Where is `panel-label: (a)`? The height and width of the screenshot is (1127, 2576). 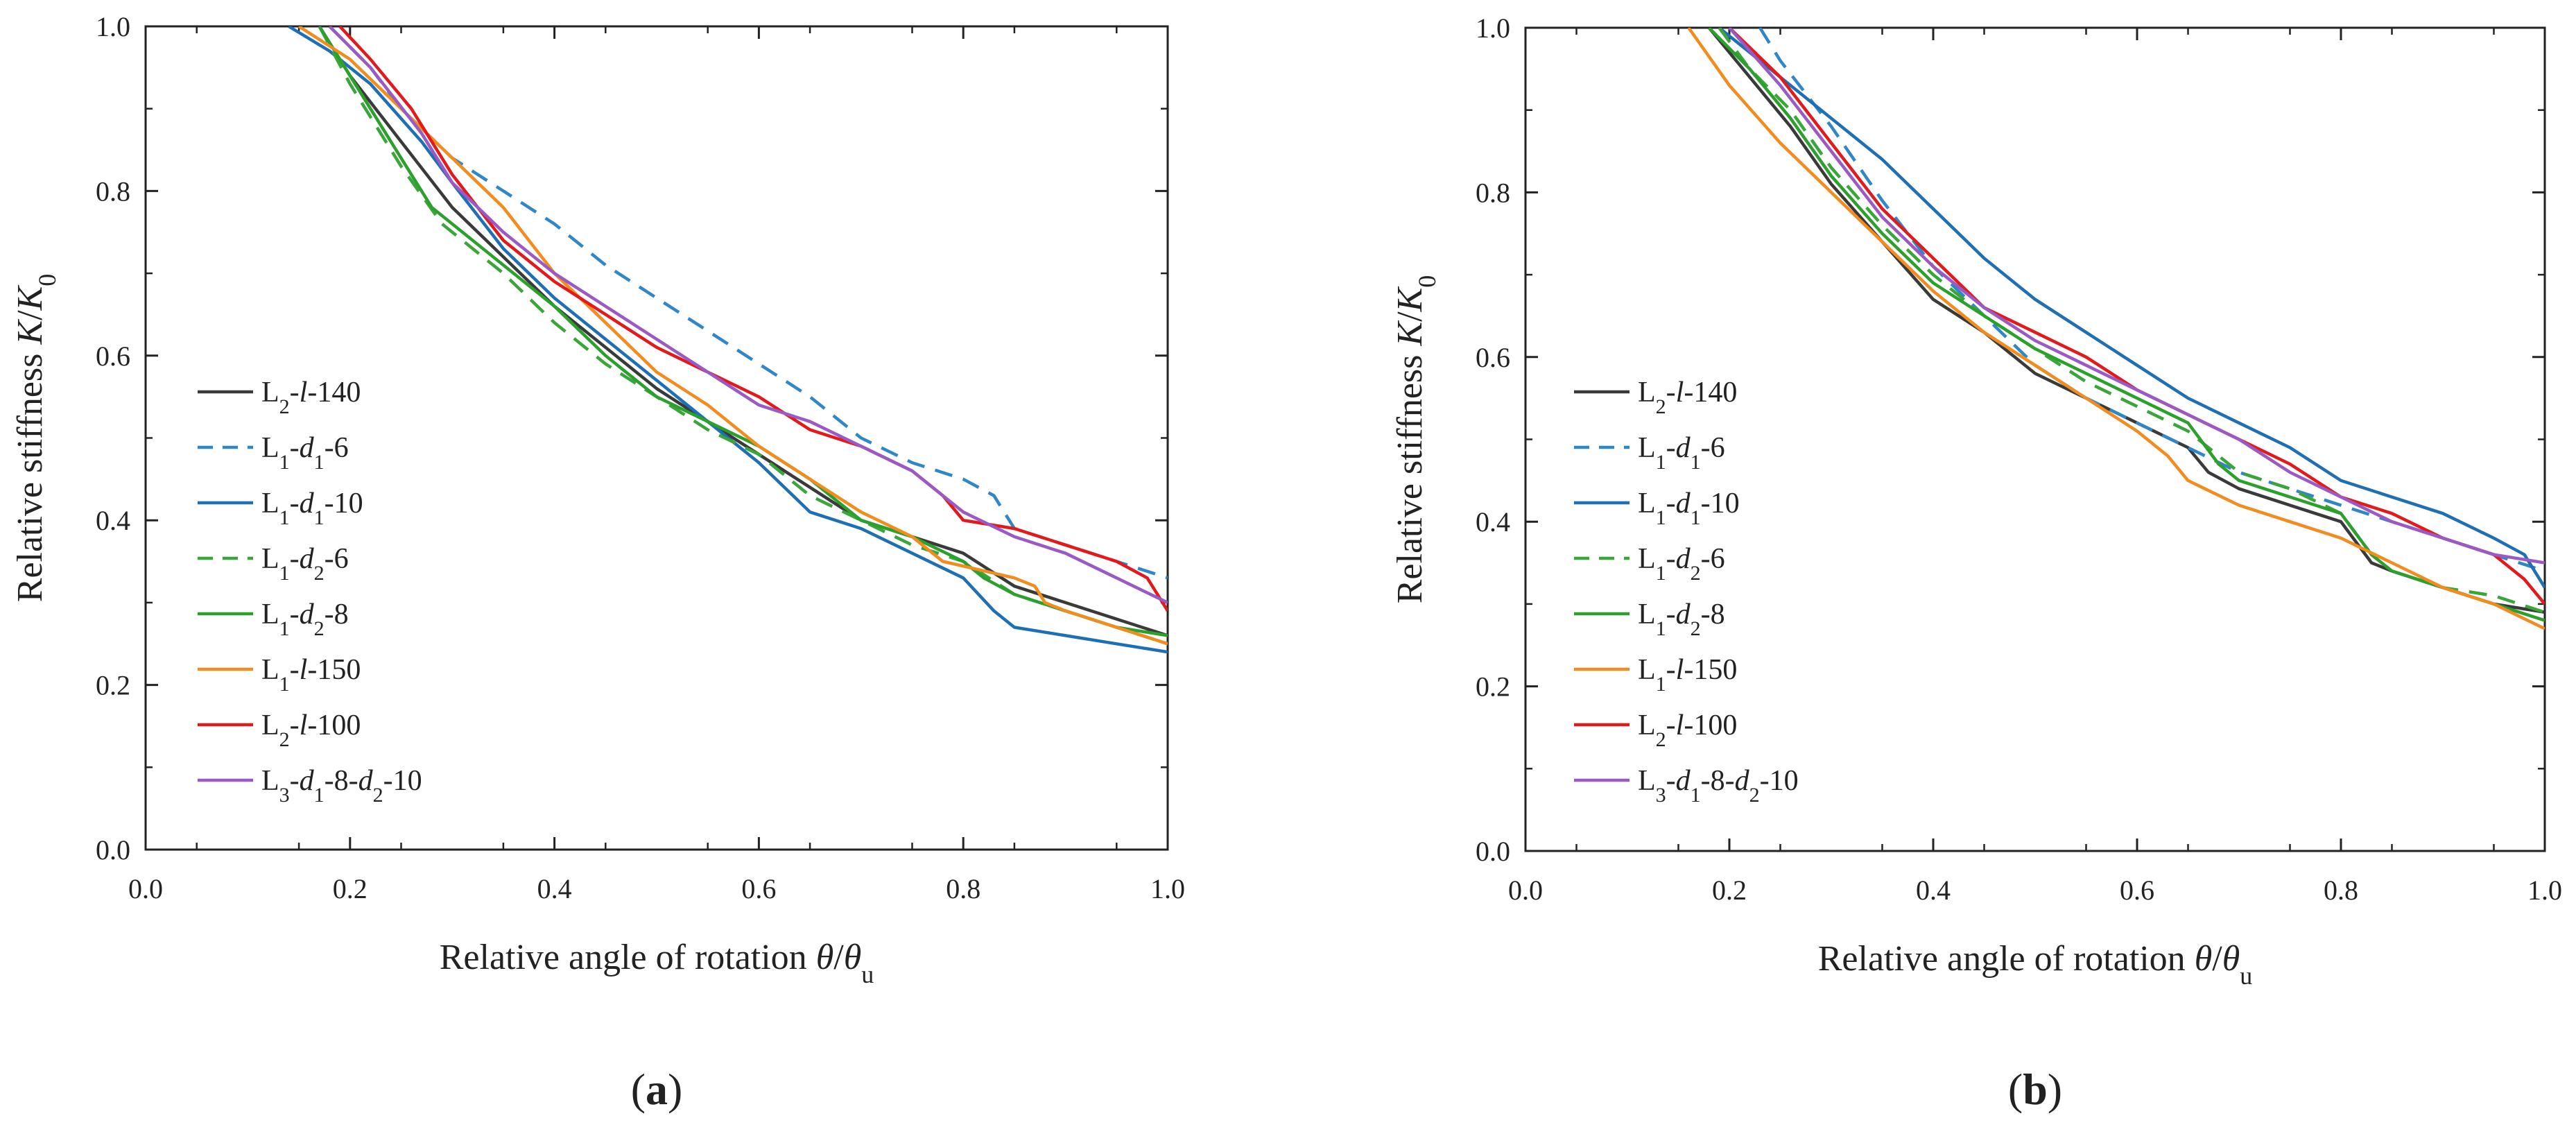
panel-label: (a) is located at coordinates (657, 1090).